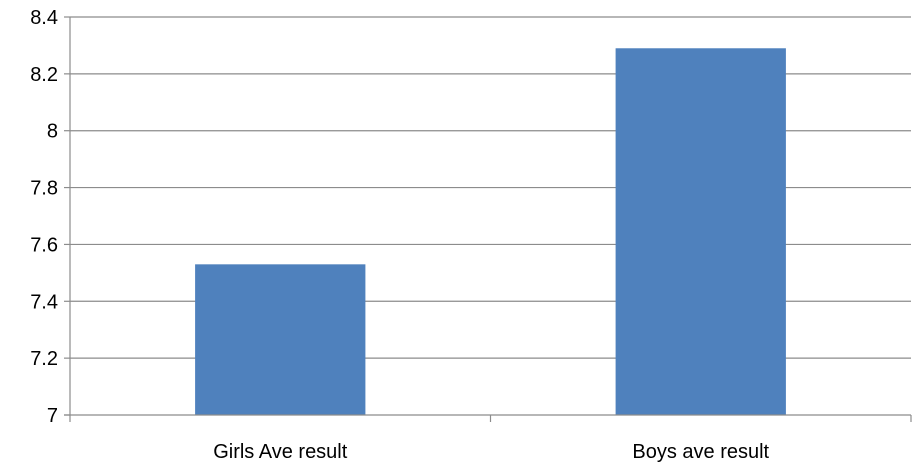  Describe the element at coordinates (44, 302) in the screenshot. I see `y-tick-label: 7.4` at that location.